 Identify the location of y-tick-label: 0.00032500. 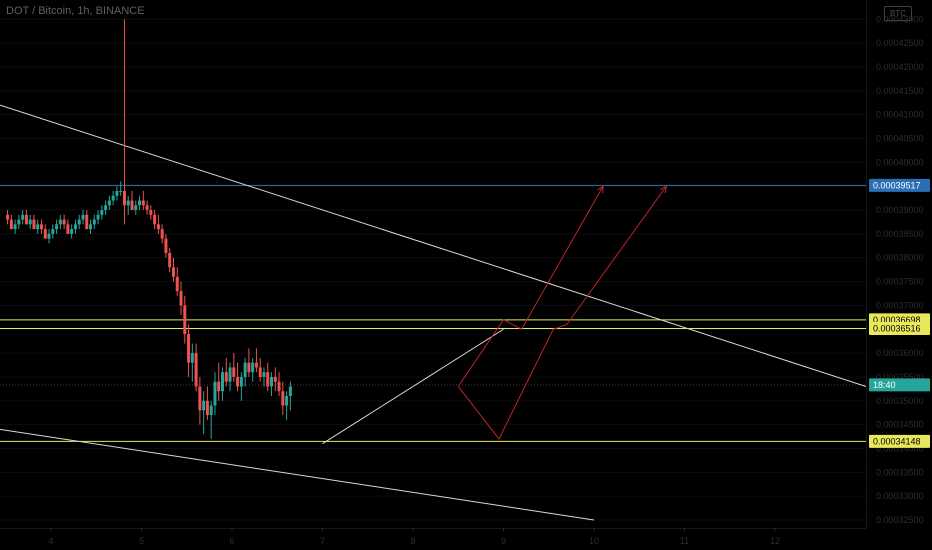
(900, 520).